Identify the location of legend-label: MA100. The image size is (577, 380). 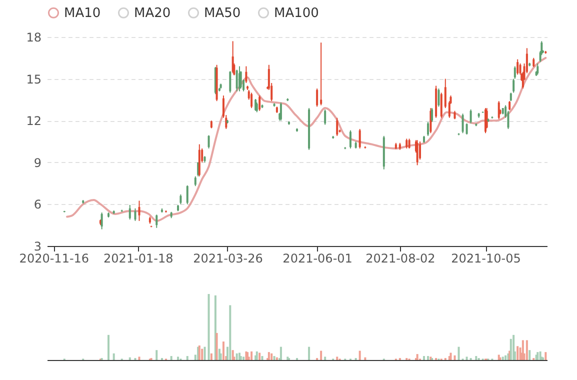
(296, 13).